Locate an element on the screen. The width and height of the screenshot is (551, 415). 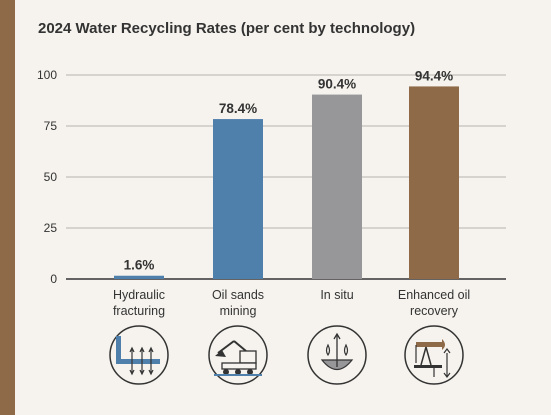
data-label: 1.6% is located at coordinates (139, 265).